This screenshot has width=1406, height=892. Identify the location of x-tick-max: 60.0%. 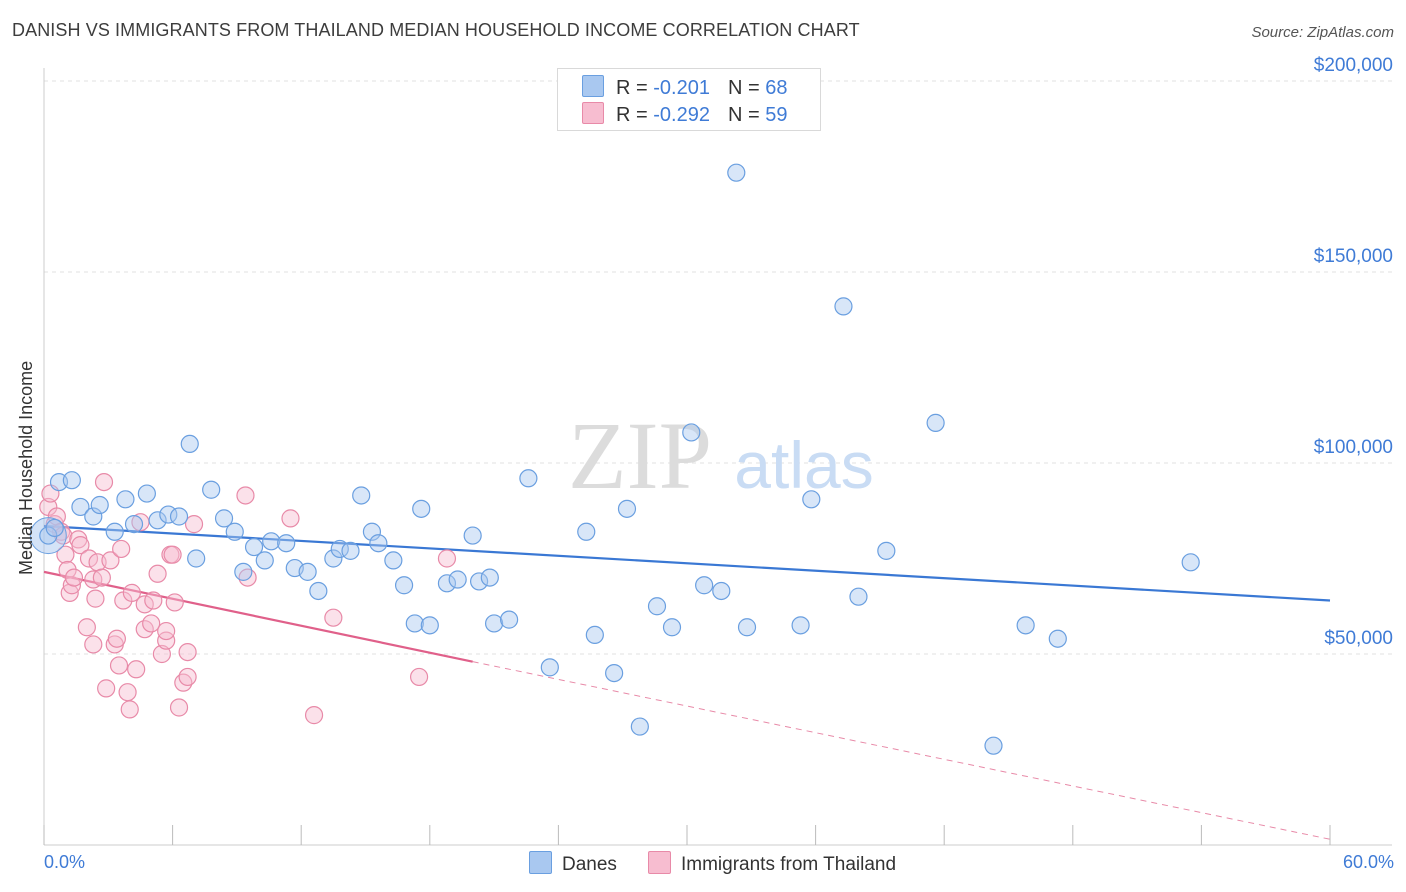
(1368, 862).